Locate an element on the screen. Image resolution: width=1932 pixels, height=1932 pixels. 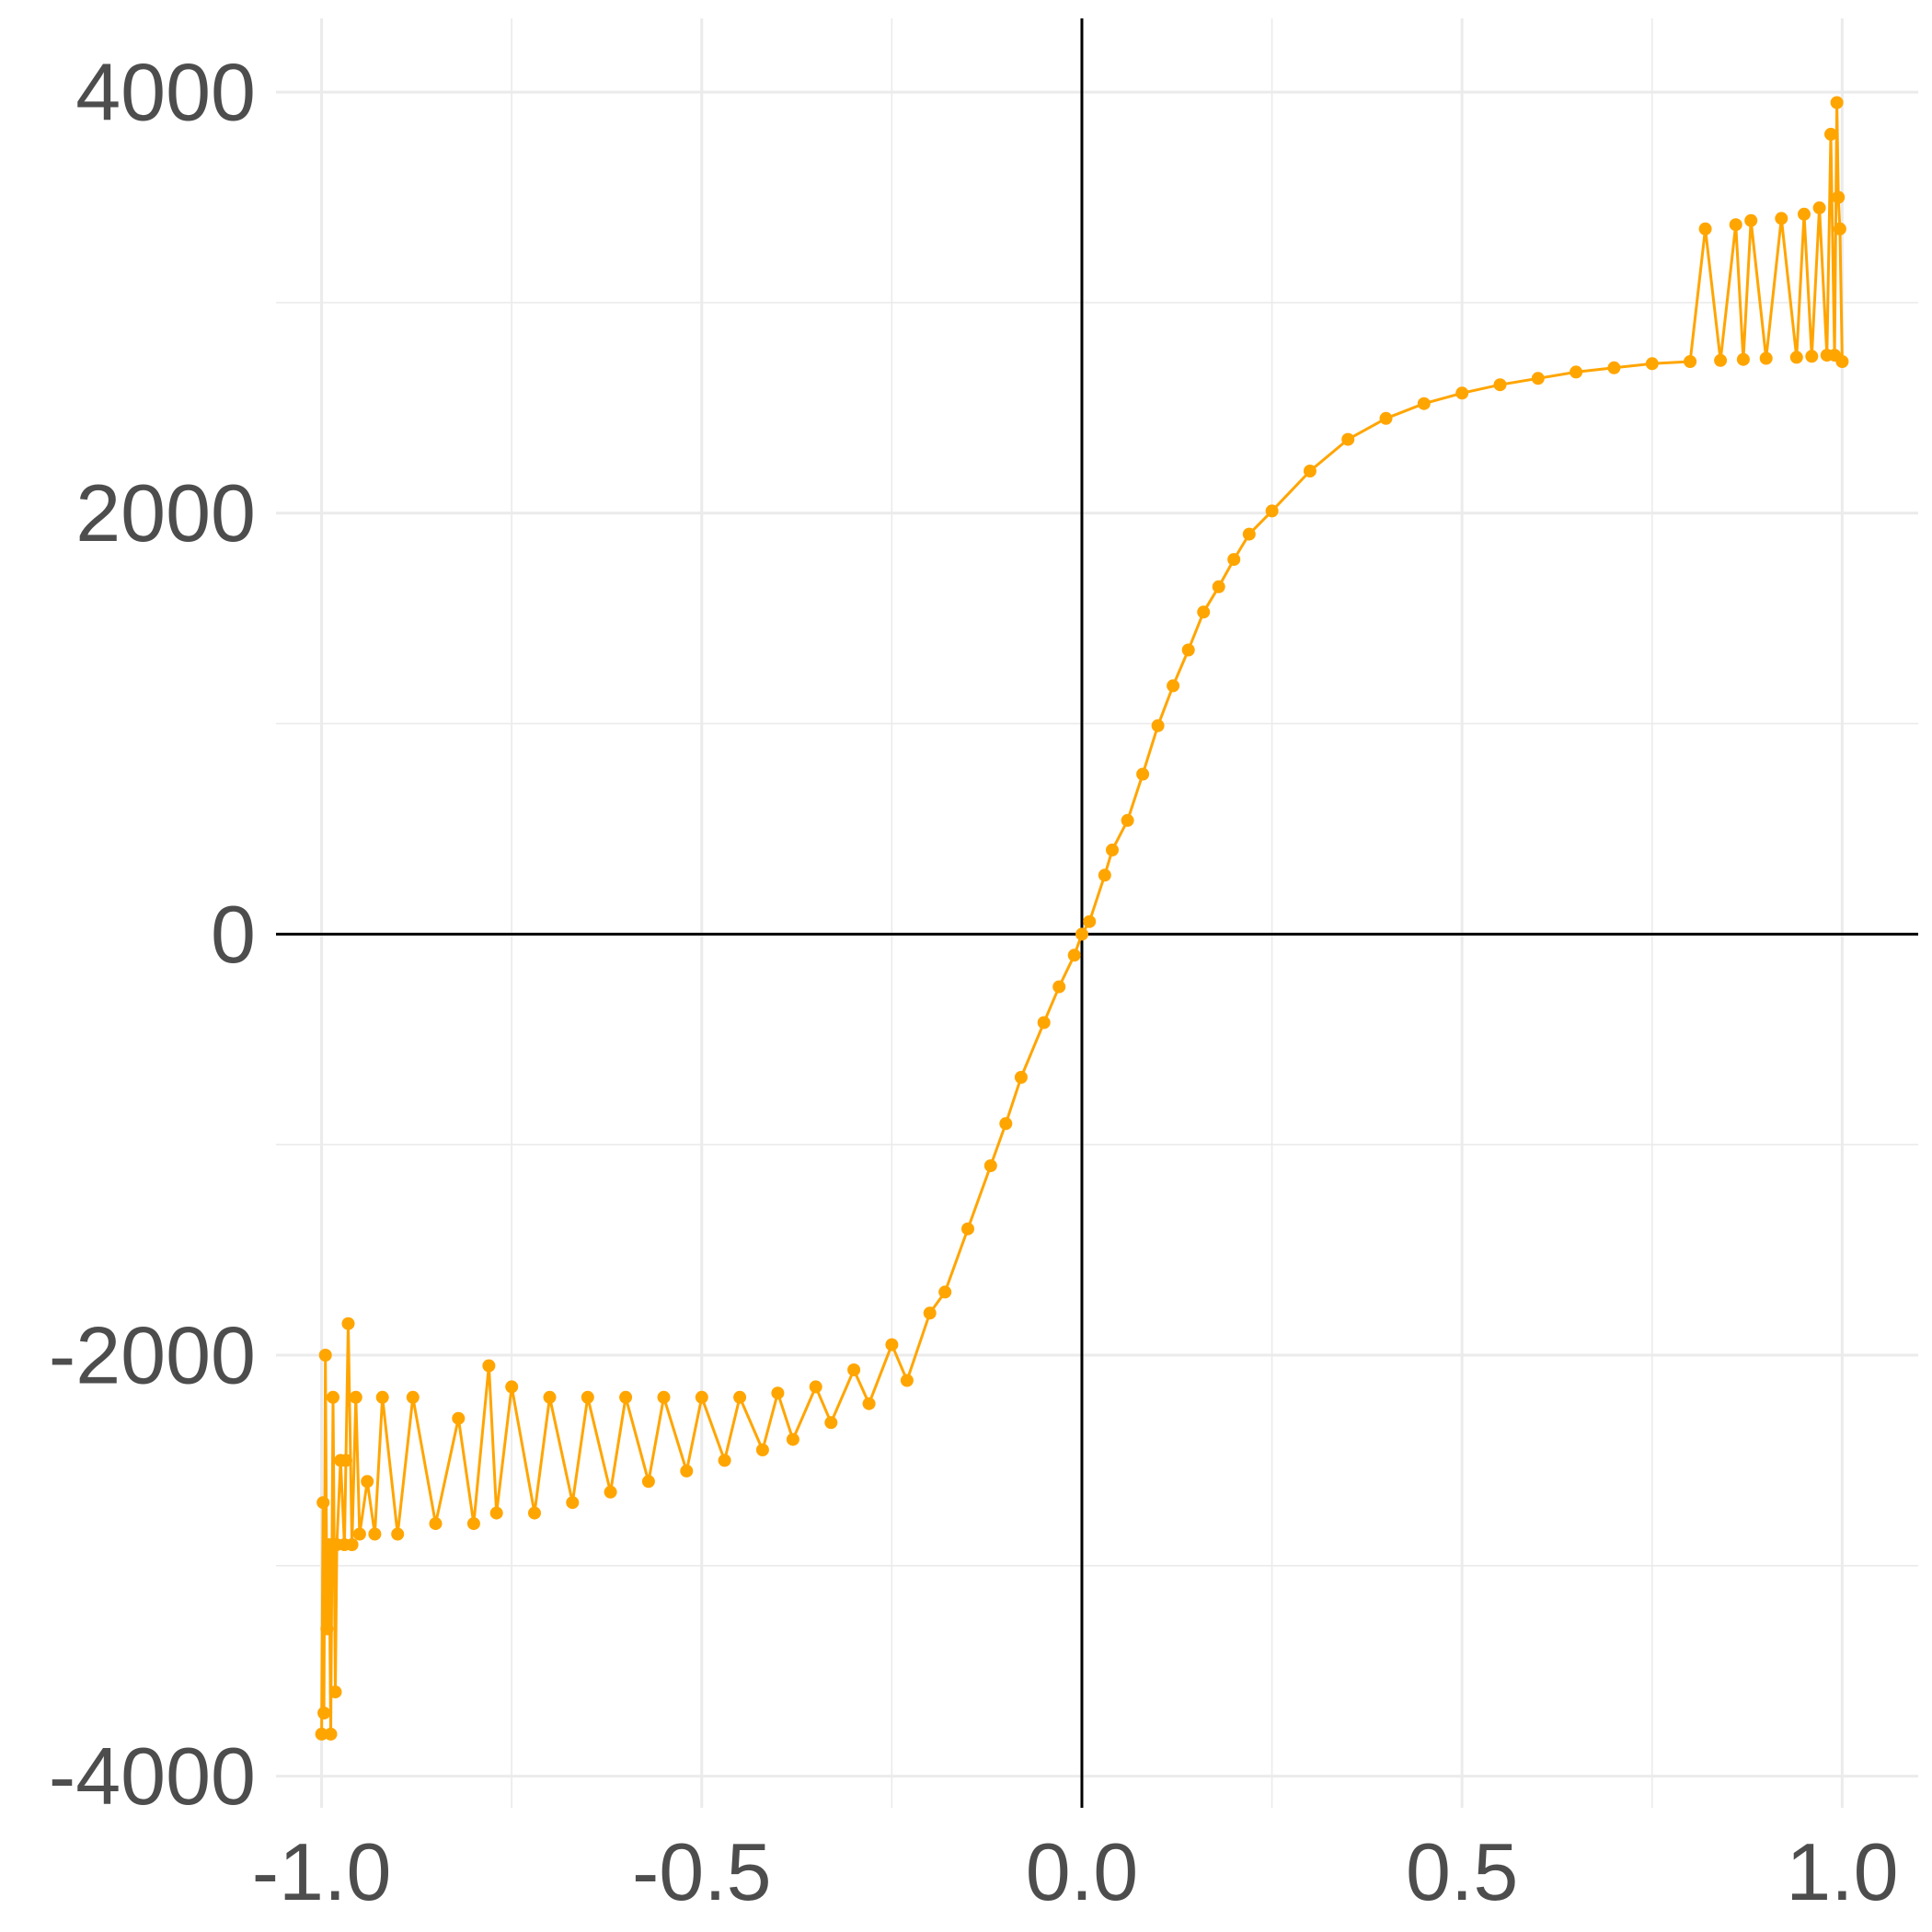
x-tick-label: 0.5 is located at coordinates (1462, 1871).